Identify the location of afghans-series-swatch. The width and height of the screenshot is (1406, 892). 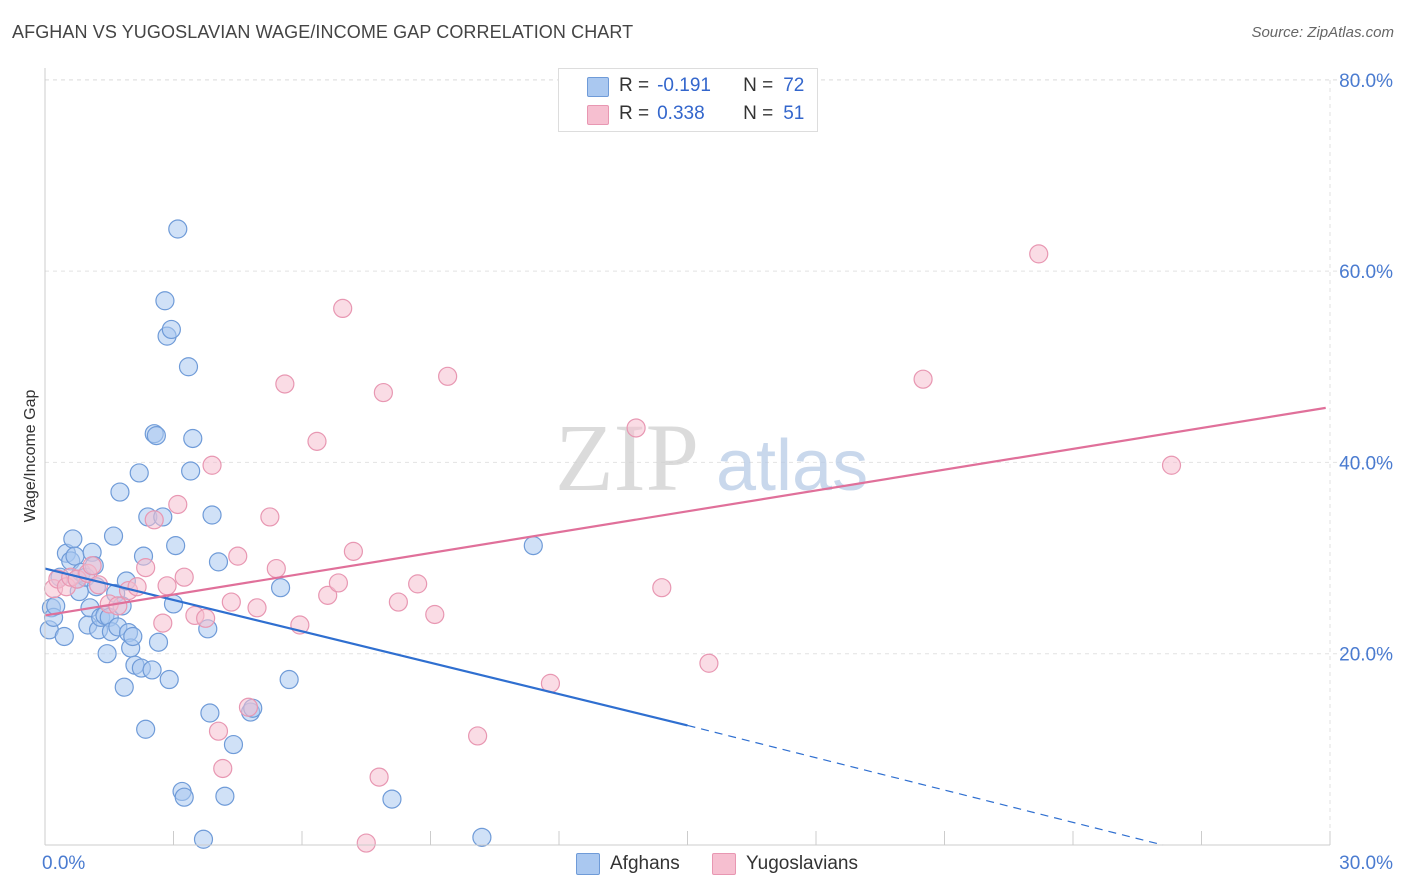
(588, 864).